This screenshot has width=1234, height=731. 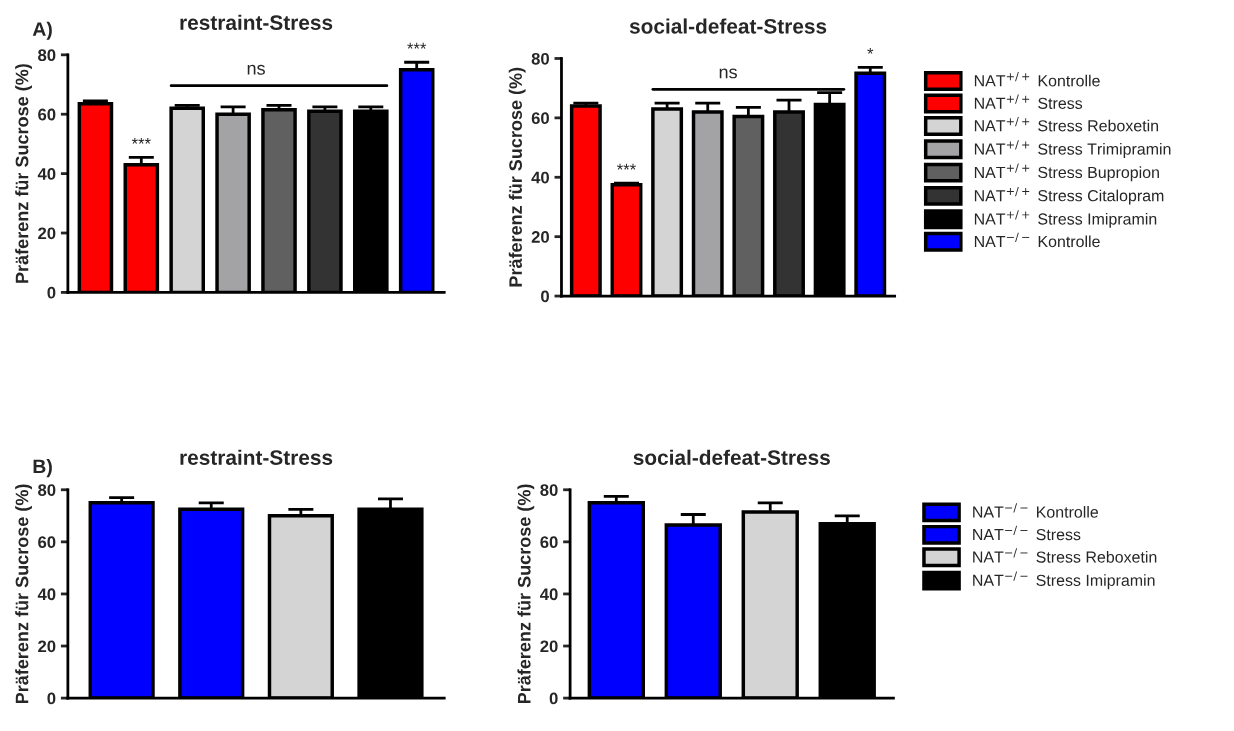 What do you see at coordinates (1064, 580) in the screenshot?
I see `legend-label: NAT$^{−/−}$ Stress Imipramin` at bounding box center [1064, 580].